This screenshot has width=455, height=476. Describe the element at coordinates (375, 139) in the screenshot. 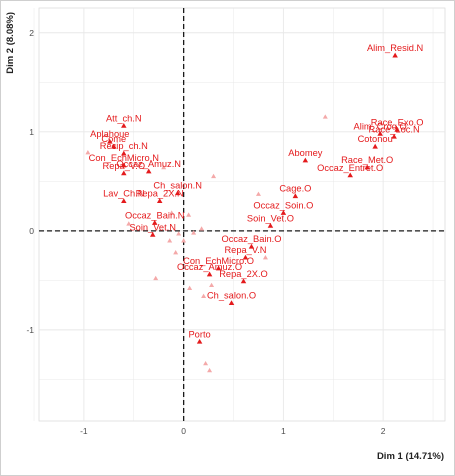

I see `point-label: Cotonou` at that location.